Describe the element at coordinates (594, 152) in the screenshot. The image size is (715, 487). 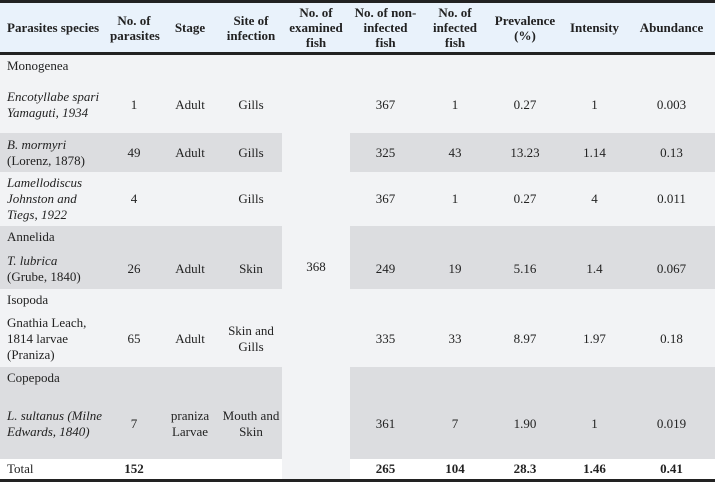
I see `intensity-cell: 1.14` at that location.